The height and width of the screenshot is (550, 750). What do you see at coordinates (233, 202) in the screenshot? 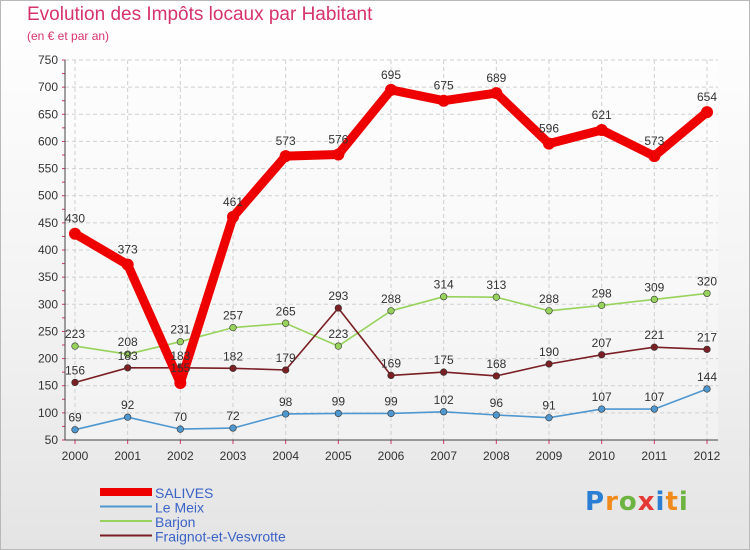
I see `data-label-salives: 461` at bounding box center [233, 202].